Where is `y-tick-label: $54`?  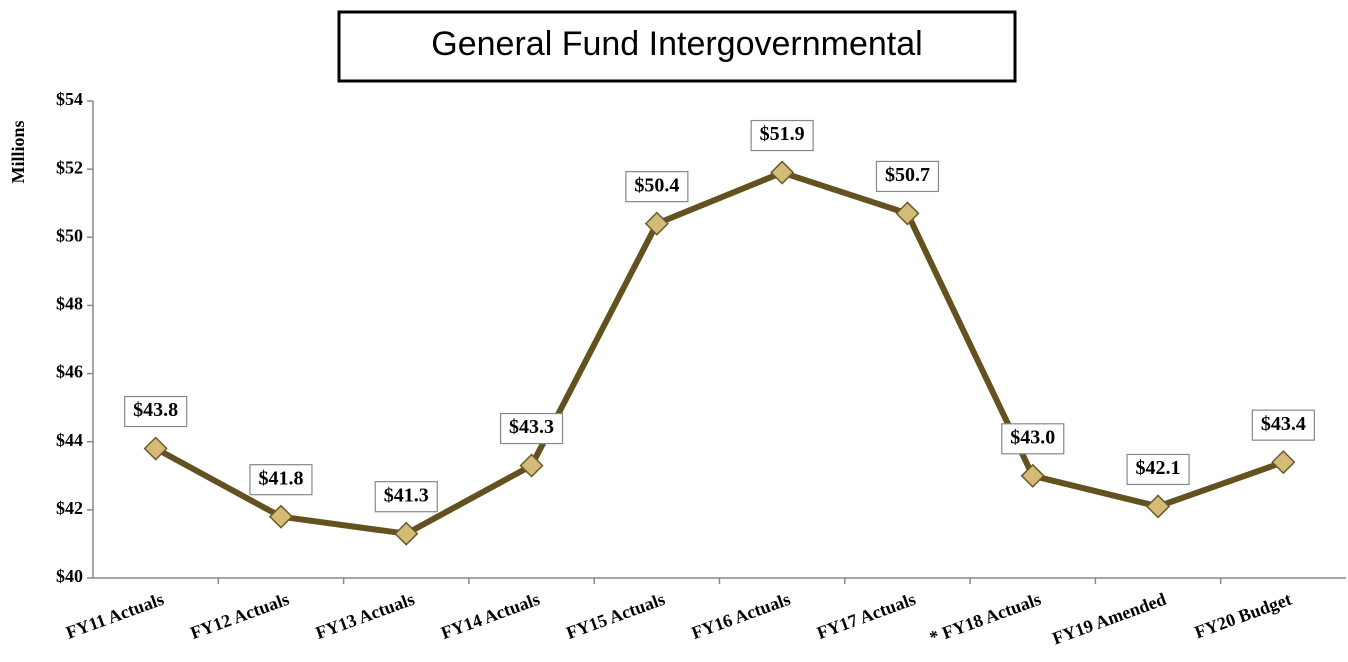 y-tick-label: $54 is located at coordinates (69, 99).